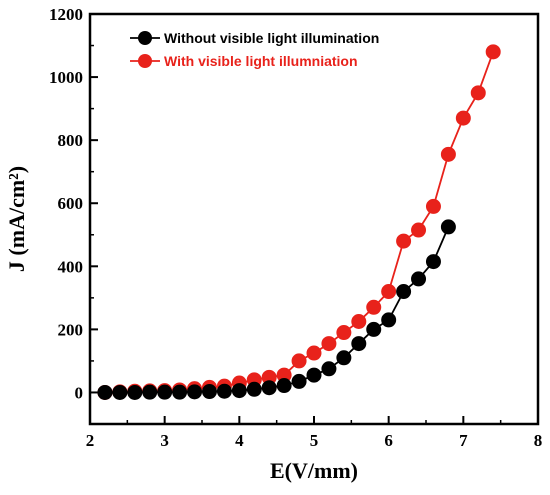  Describe the element at coordinates (71, 266) in the screenshot. I see `y-tick-label: 400` at that location.